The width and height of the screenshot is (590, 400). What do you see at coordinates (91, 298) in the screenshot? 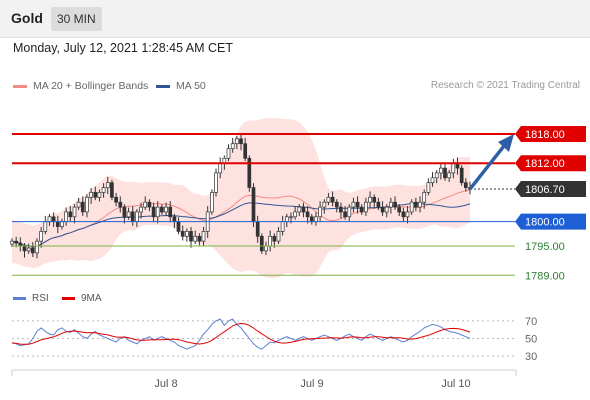
I see `legend-label: 9MA` at bounding box center [91, 298].